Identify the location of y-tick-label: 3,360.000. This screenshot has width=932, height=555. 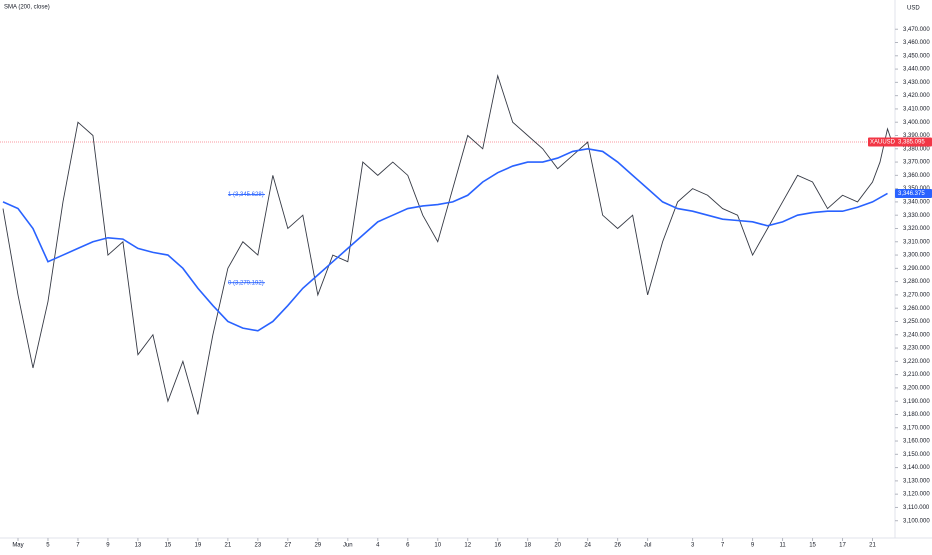
(916, 176).